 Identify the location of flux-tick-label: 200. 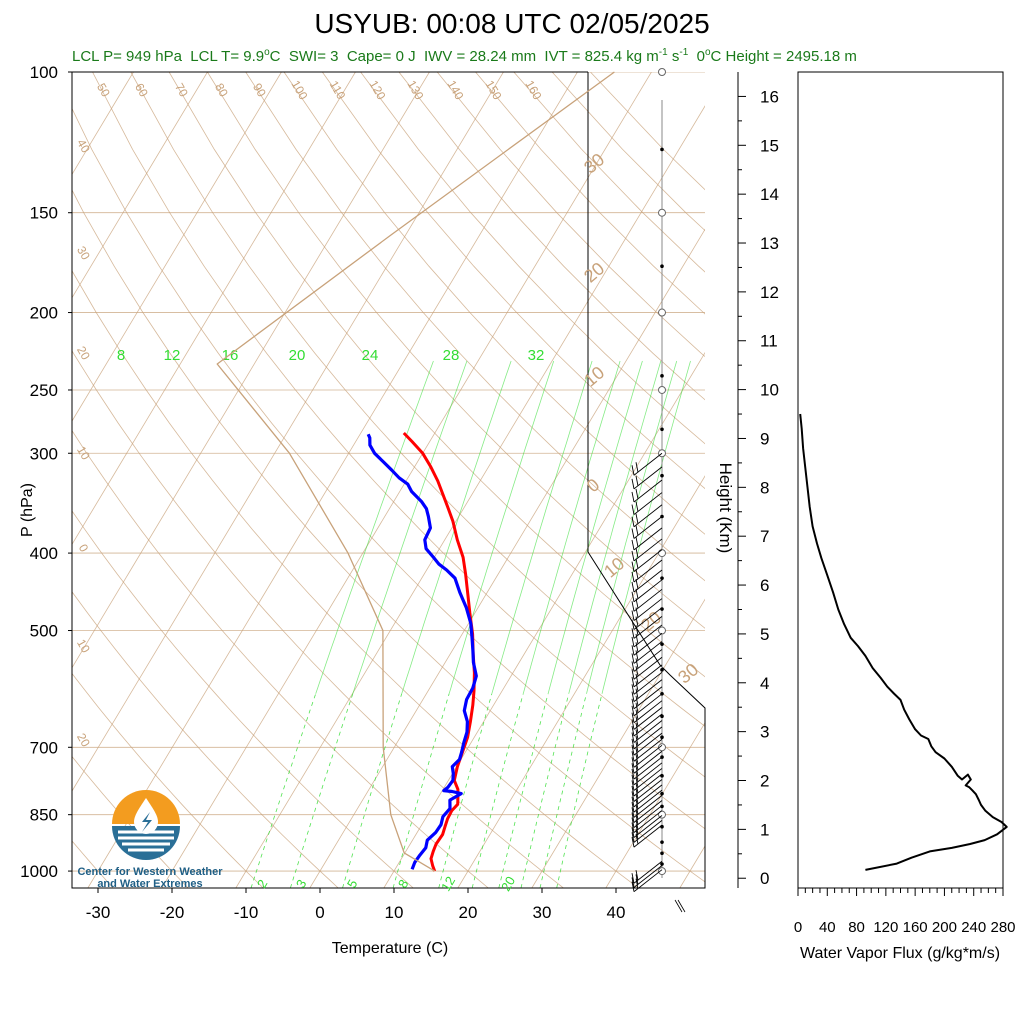
(944, 927).